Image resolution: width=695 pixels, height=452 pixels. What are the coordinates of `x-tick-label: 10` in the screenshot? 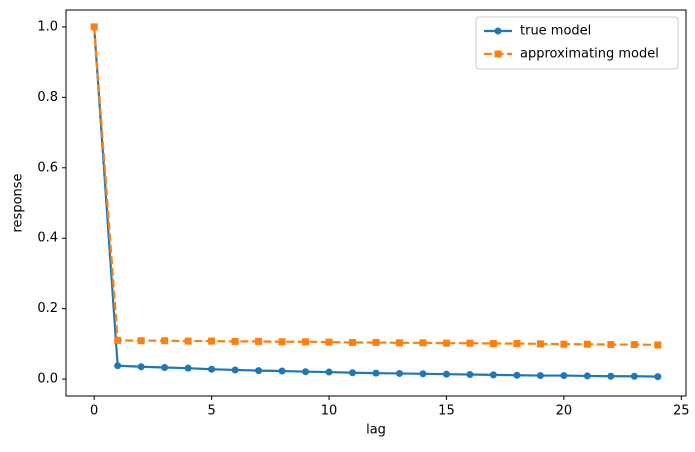 It's located at (329, 411).